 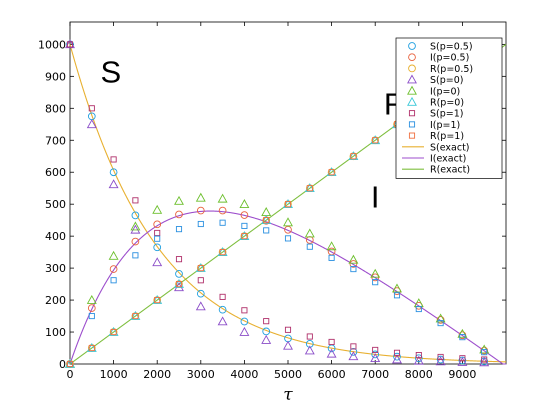 What do you see at coordinates (448, 159) in the screenshot?
I see `legend-i-exact-label: I(exact)` at bounding box center [448, 159].